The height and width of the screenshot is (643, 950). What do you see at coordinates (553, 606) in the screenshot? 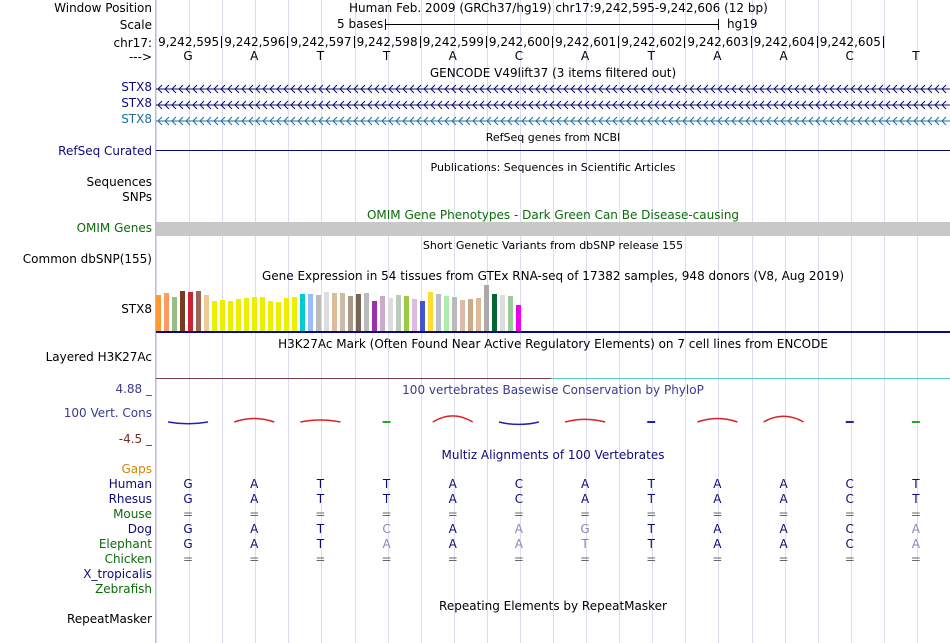
I see `repeatmasker-track-title: Repeating Elements by RepeatMasker` at bounding box center [553, 606].